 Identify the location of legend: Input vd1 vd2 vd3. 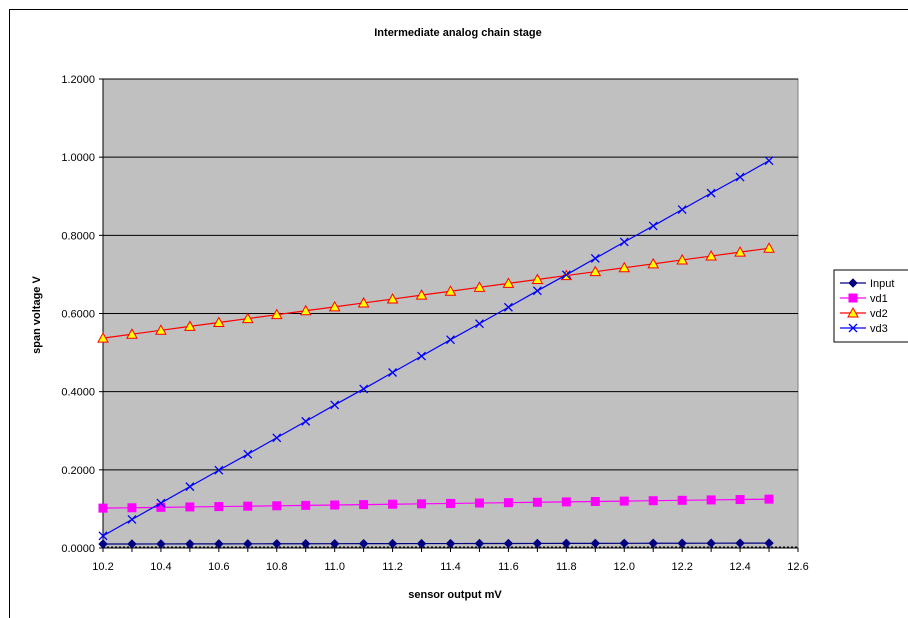
(870, 306).